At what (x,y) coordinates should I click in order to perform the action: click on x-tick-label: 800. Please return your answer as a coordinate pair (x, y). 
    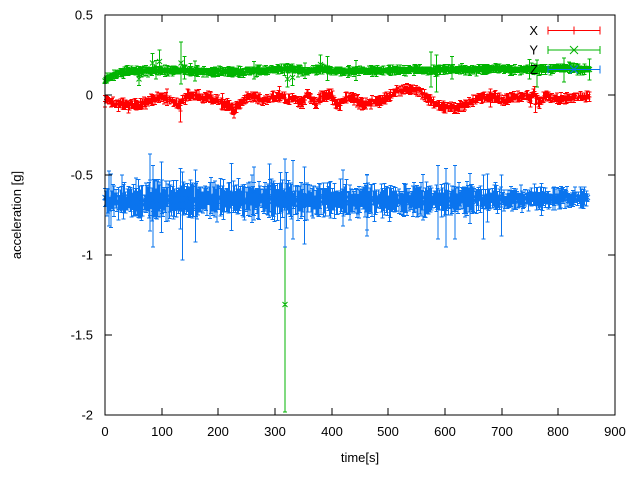
    Looking at the image, I should click on (558, 431).